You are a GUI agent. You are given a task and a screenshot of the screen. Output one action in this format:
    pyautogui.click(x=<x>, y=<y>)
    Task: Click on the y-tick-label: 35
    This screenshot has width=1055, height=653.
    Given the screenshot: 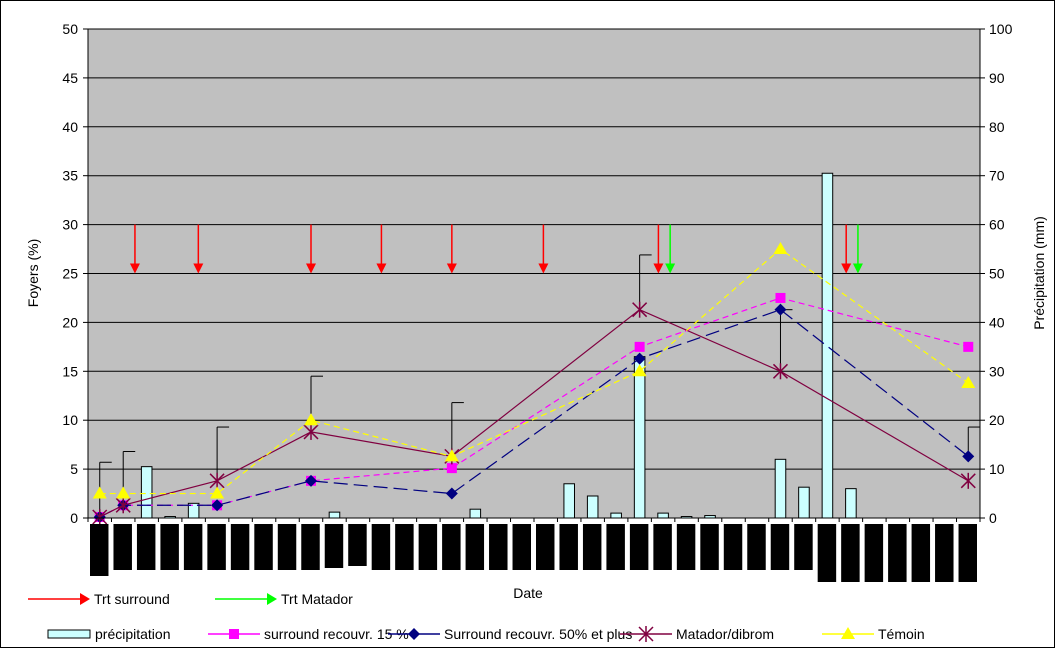 What is the action you would take?
    pyautogui.click(x=70, y=176)
    